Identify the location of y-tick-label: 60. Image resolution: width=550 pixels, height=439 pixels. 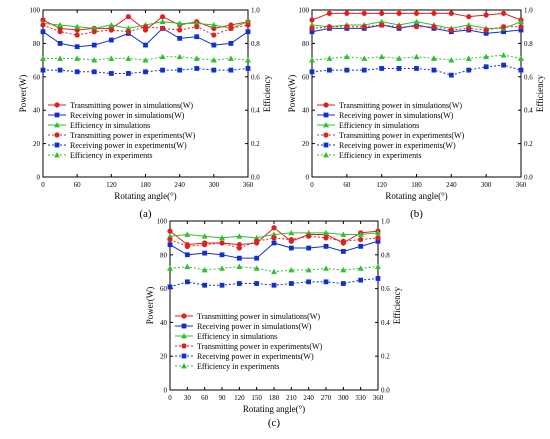
(306, 77).